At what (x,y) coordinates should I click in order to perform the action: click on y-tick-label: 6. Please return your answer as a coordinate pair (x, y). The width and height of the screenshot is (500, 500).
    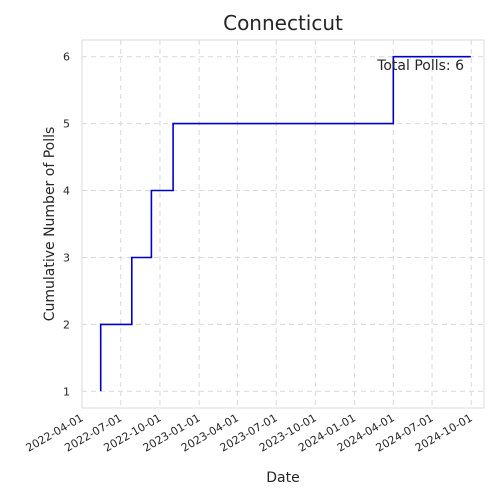
    Looking at the image, I should click on (66, 57).